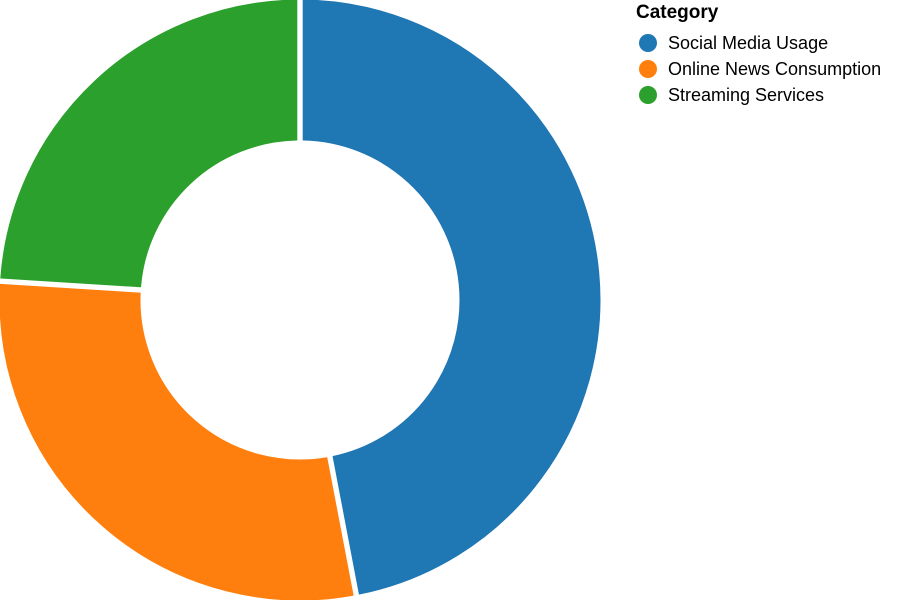  Describe the element at coordinates (648, 95) in the screenshot. I see `legend-swatch-streaming-services` at that location.